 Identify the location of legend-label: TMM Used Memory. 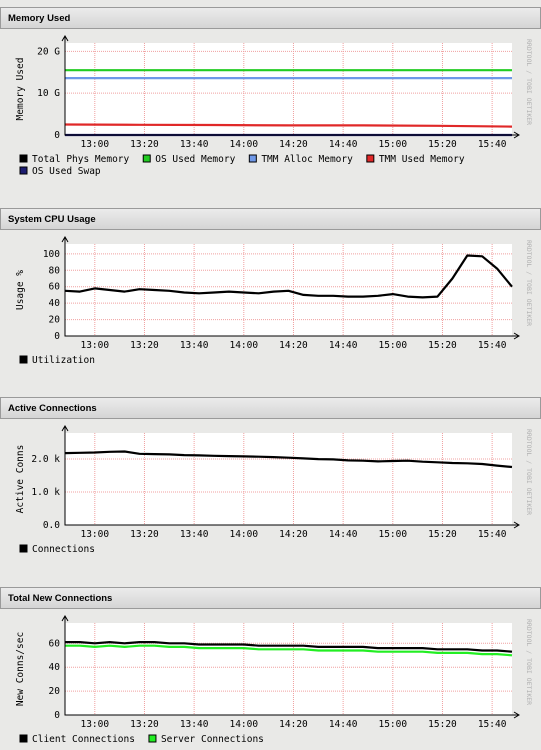
(422, 159).